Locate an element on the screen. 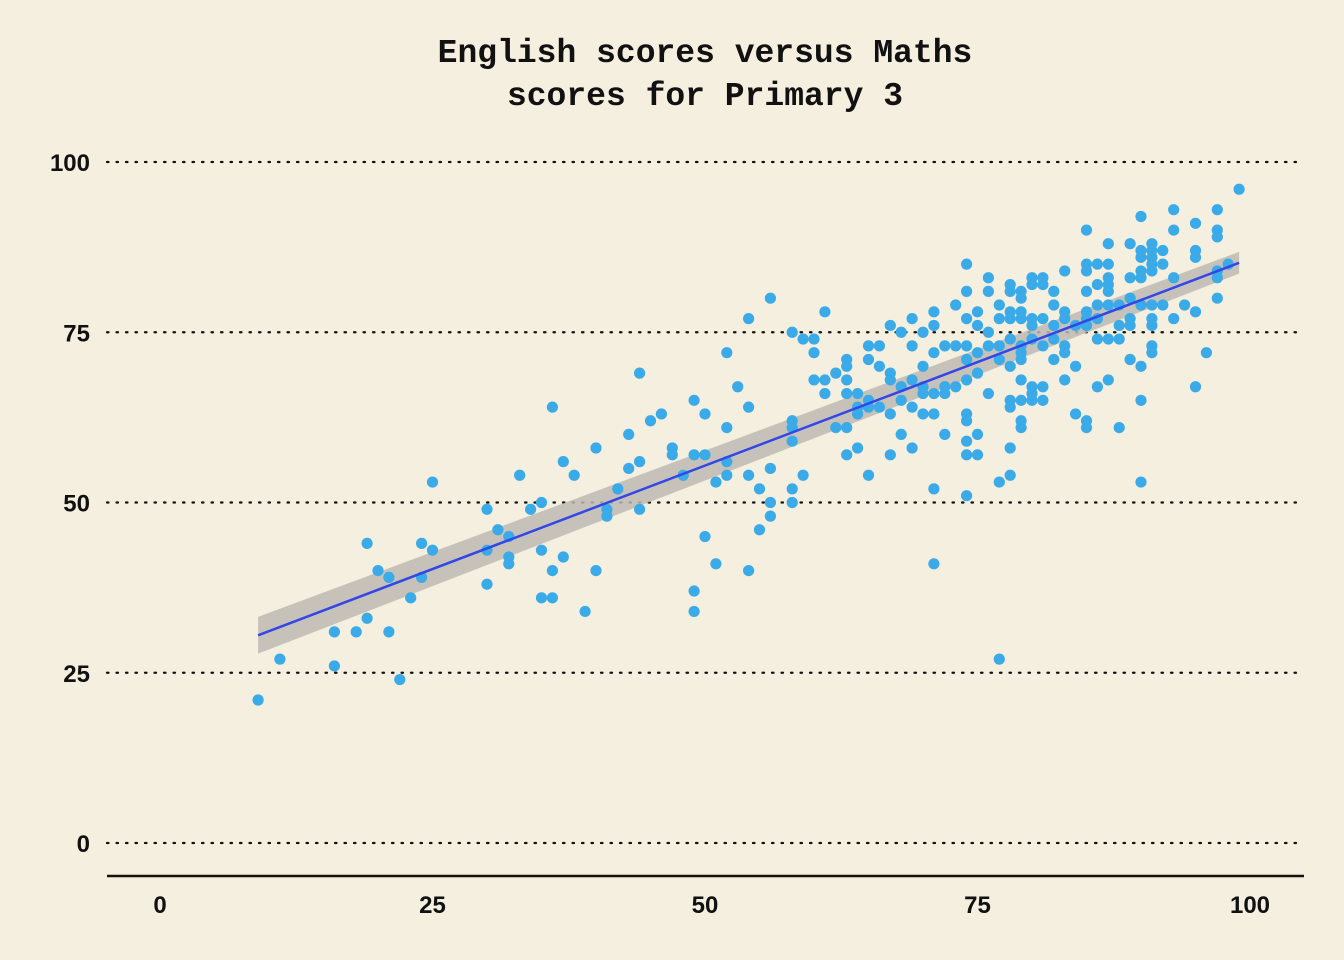 The width and height of the screenshot is (1344, 960). y-tick-label: 75 is located at coordinates (76, 333).